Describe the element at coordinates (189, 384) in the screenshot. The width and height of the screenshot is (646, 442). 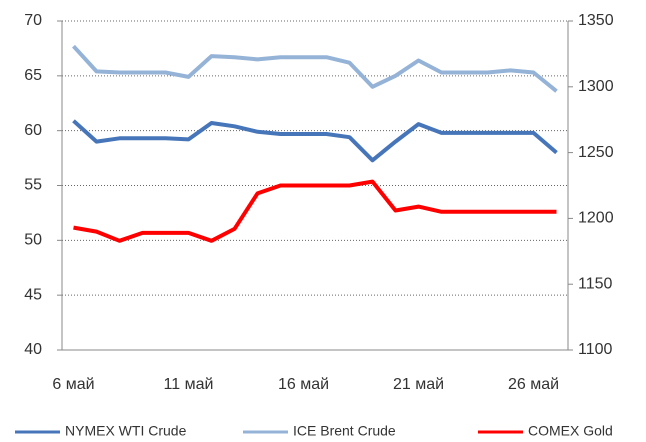
I see `x-tick-label: 11 май` at that location.